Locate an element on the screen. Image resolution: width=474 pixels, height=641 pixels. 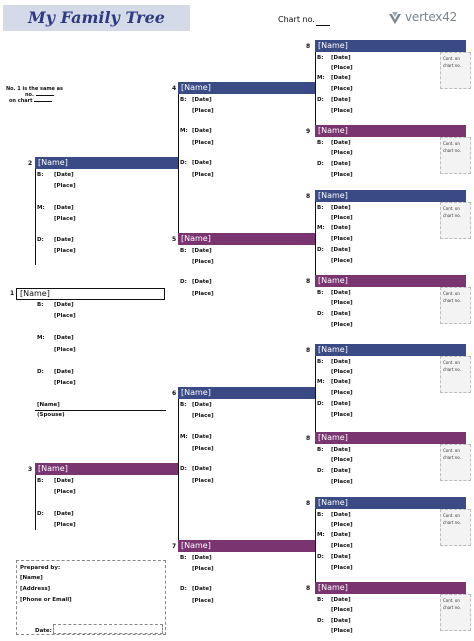
prepared-address: [Address] is located at coordinates (35, 589).